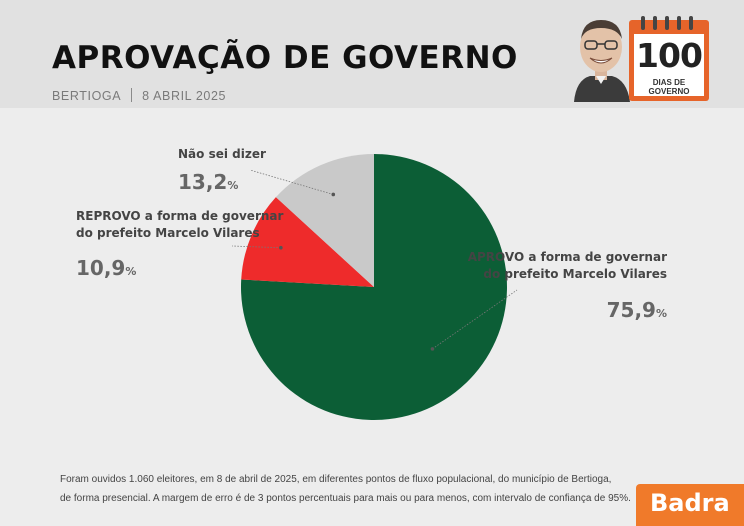 The height and width of the screenshot is (526, 744). Describe the element at coordinates (233, 185) in the screenshot. I see `pct-nao-sei-unit: %` at that location.